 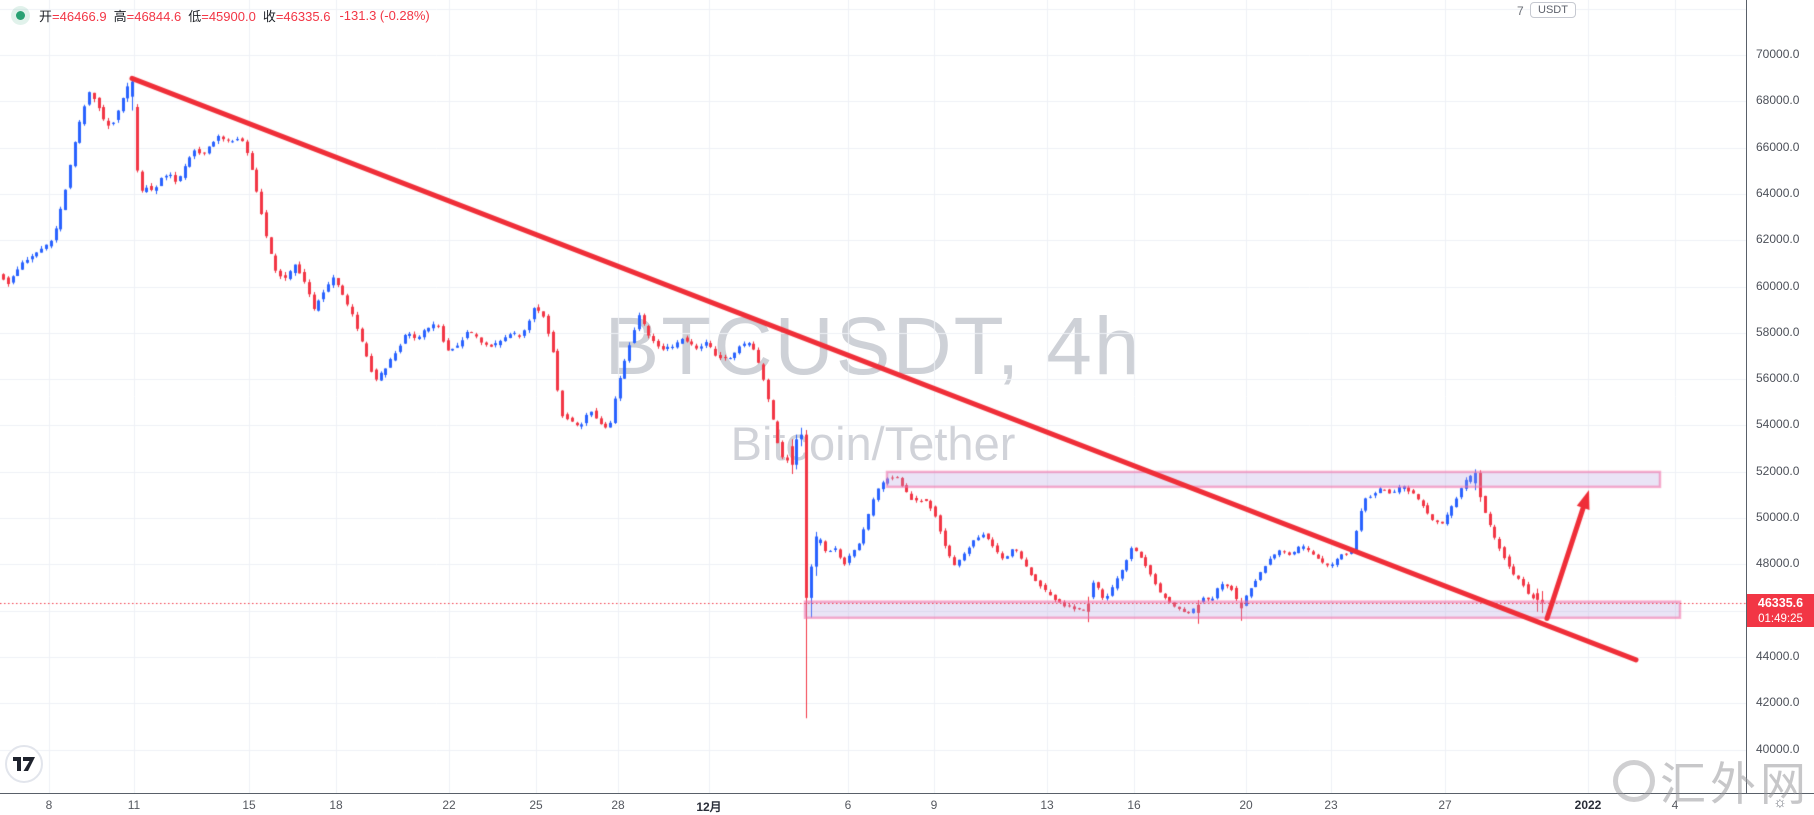 I want to click on time-axis-label: 23, so click(x=1331, y=805).